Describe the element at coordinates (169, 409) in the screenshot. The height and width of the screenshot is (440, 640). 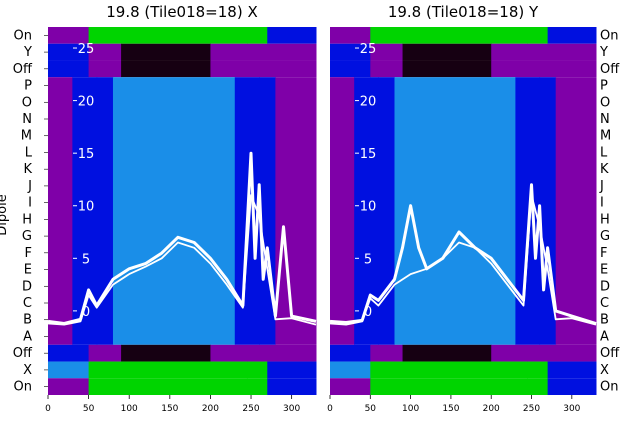
I see `x-tick-label: 150` at that location.